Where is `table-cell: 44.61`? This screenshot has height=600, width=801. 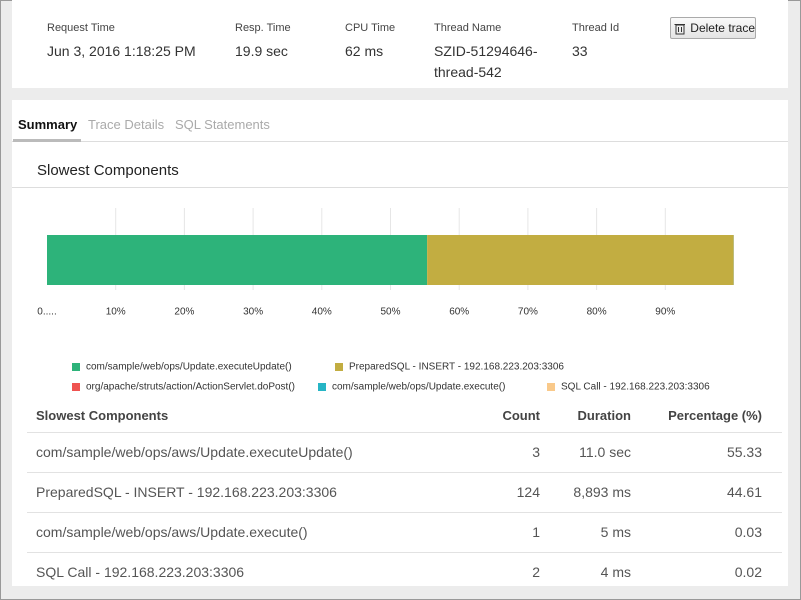
table-cell: 44.61 is located at coordinates (744, 492).